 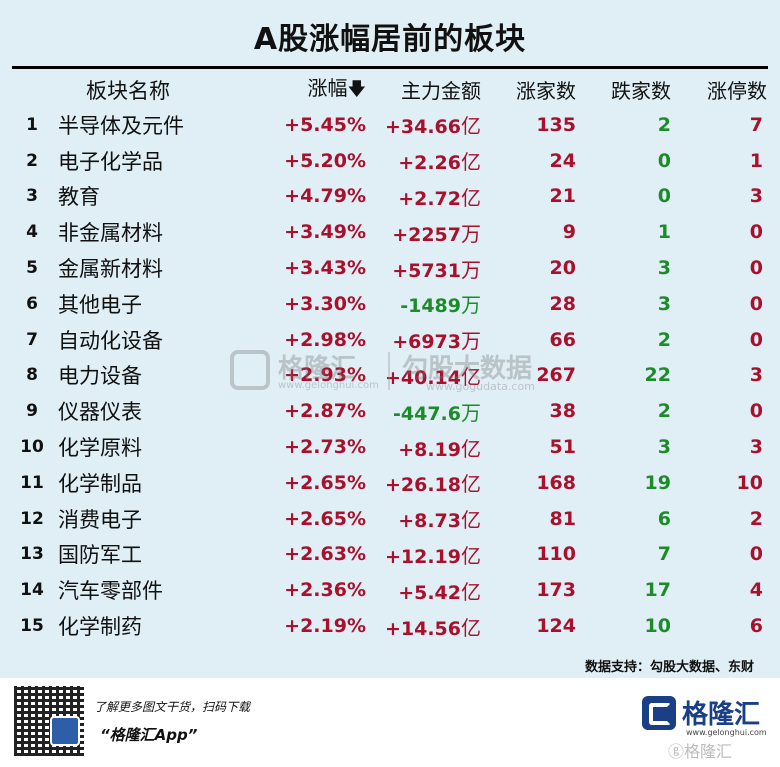 What do you see at coordinates (721, 715) in the screenshot?
I see `brand-name: 格隆汇` at bounding box center [721, 715].